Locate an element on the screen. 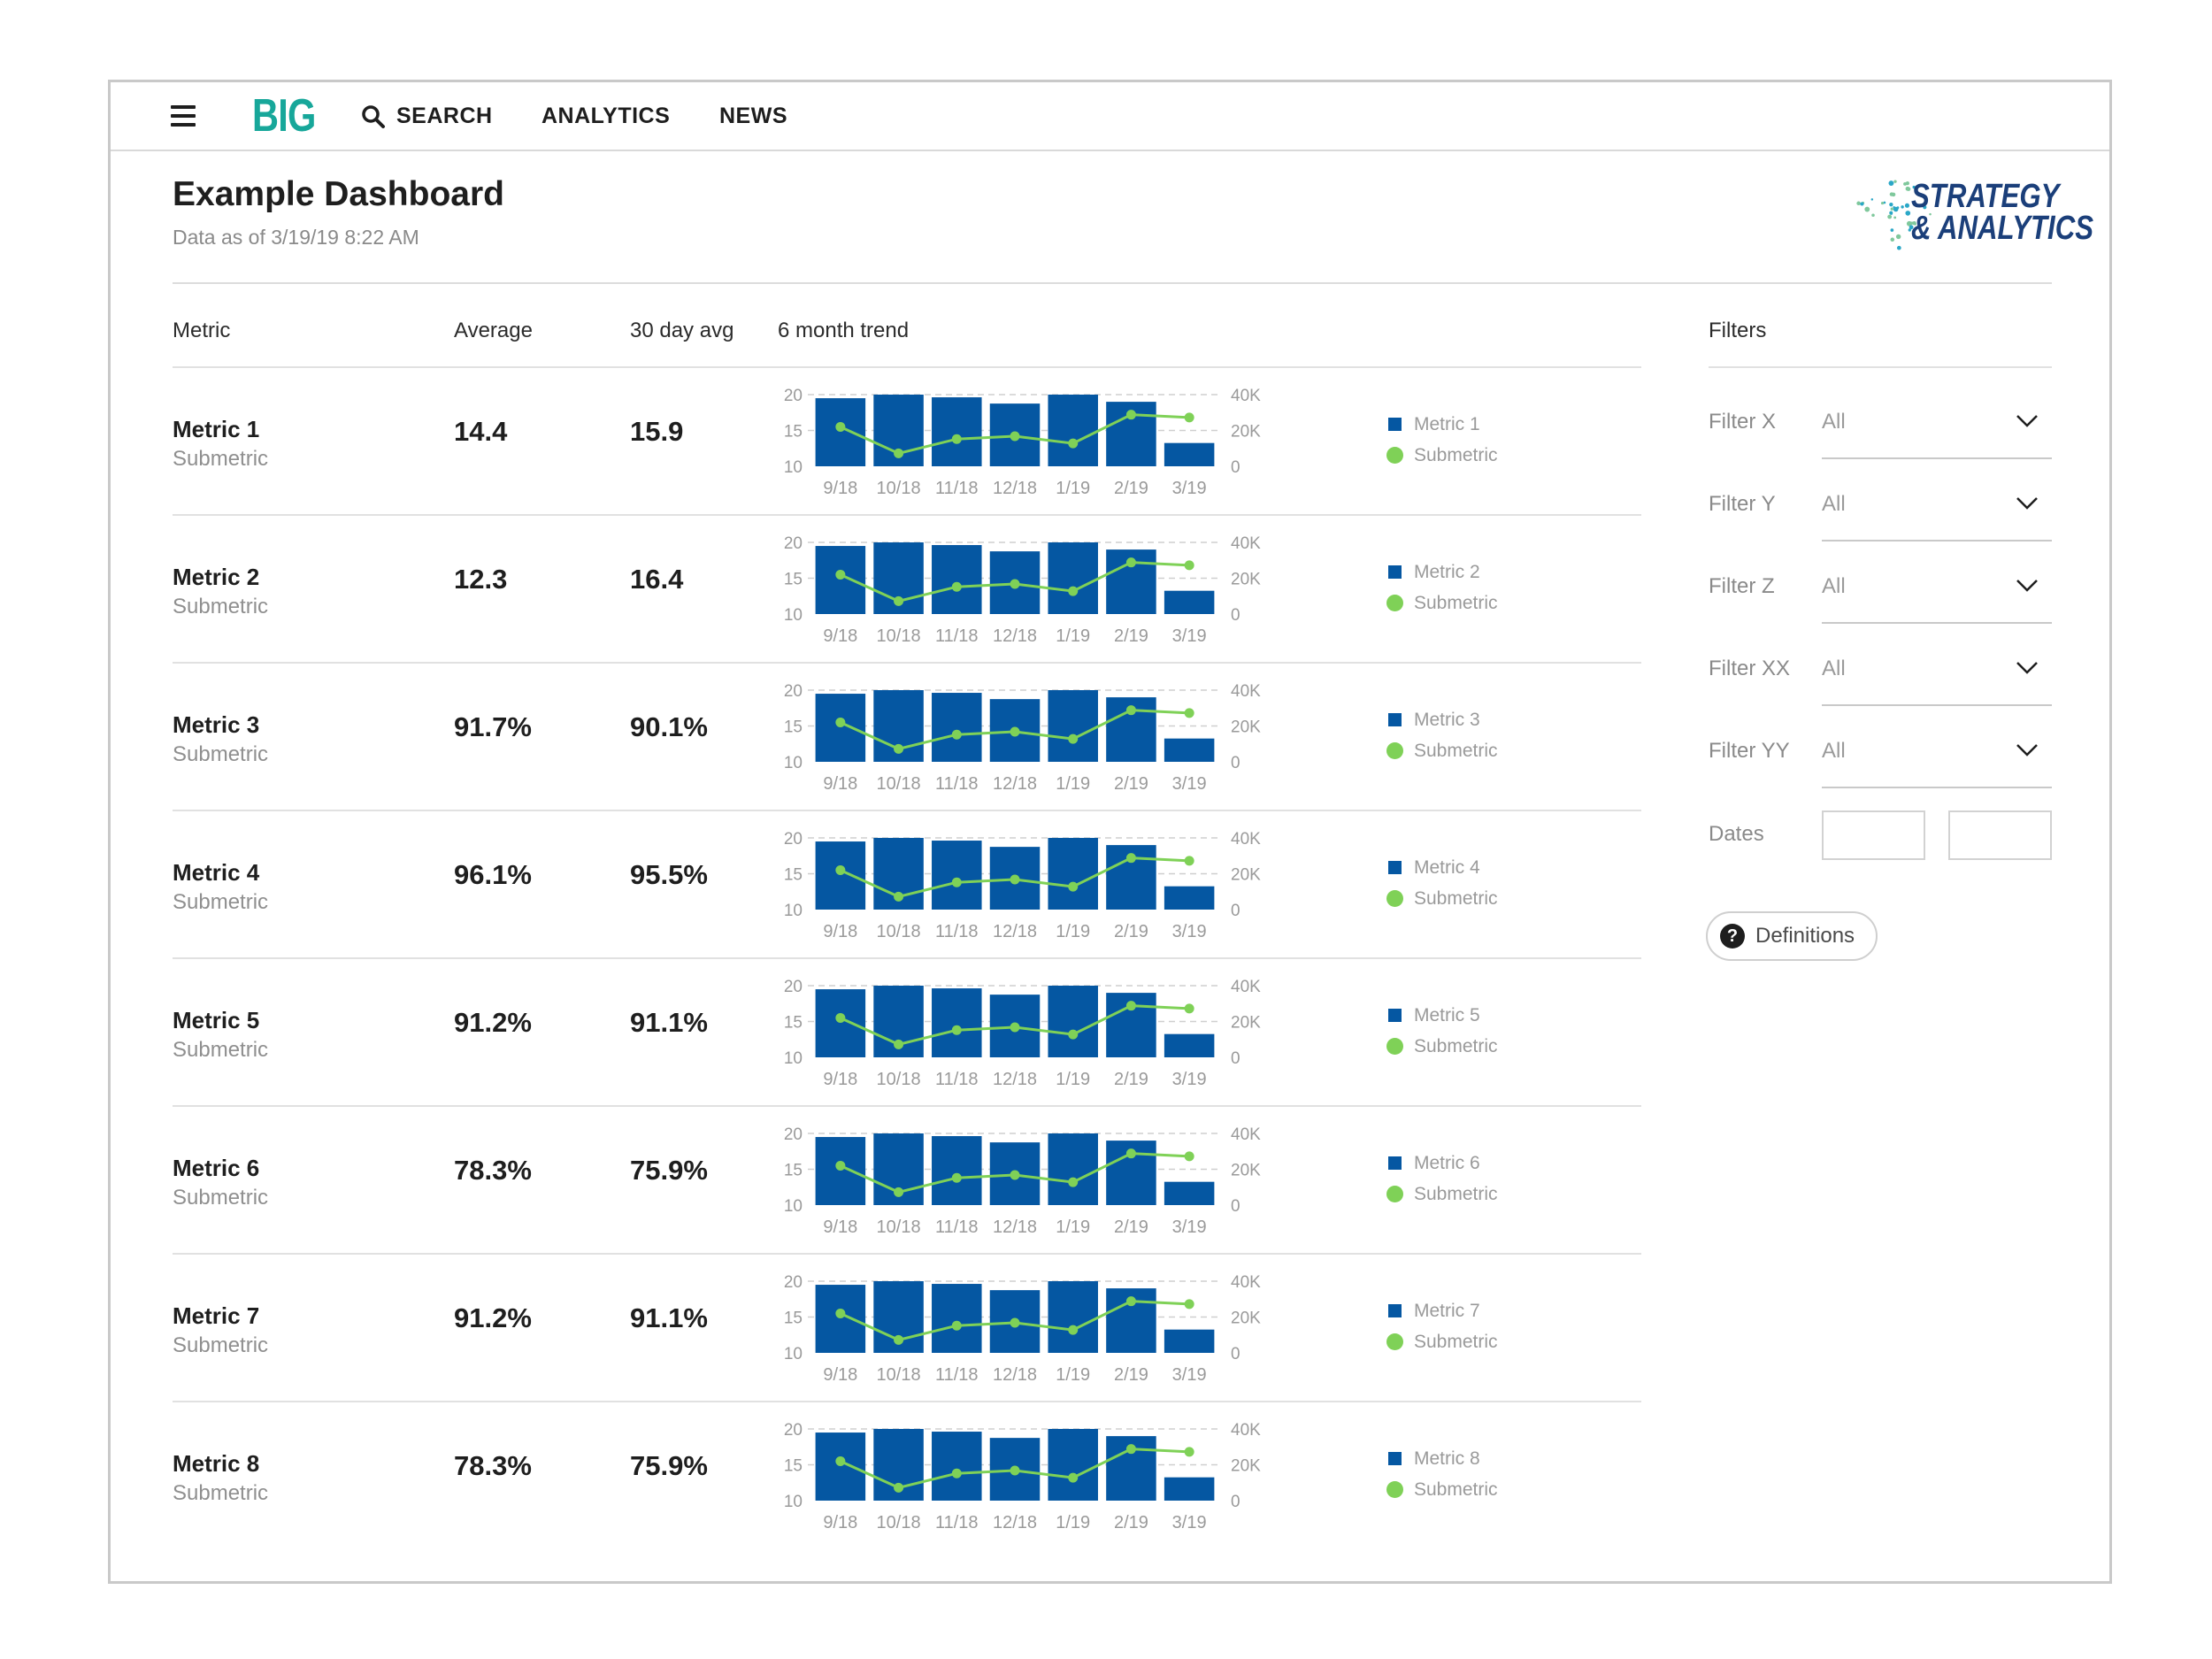 Image resolution: width=2212 pixels, height=1659 pixels. hamburger-menu-icon is located at coordinates (184, 116).